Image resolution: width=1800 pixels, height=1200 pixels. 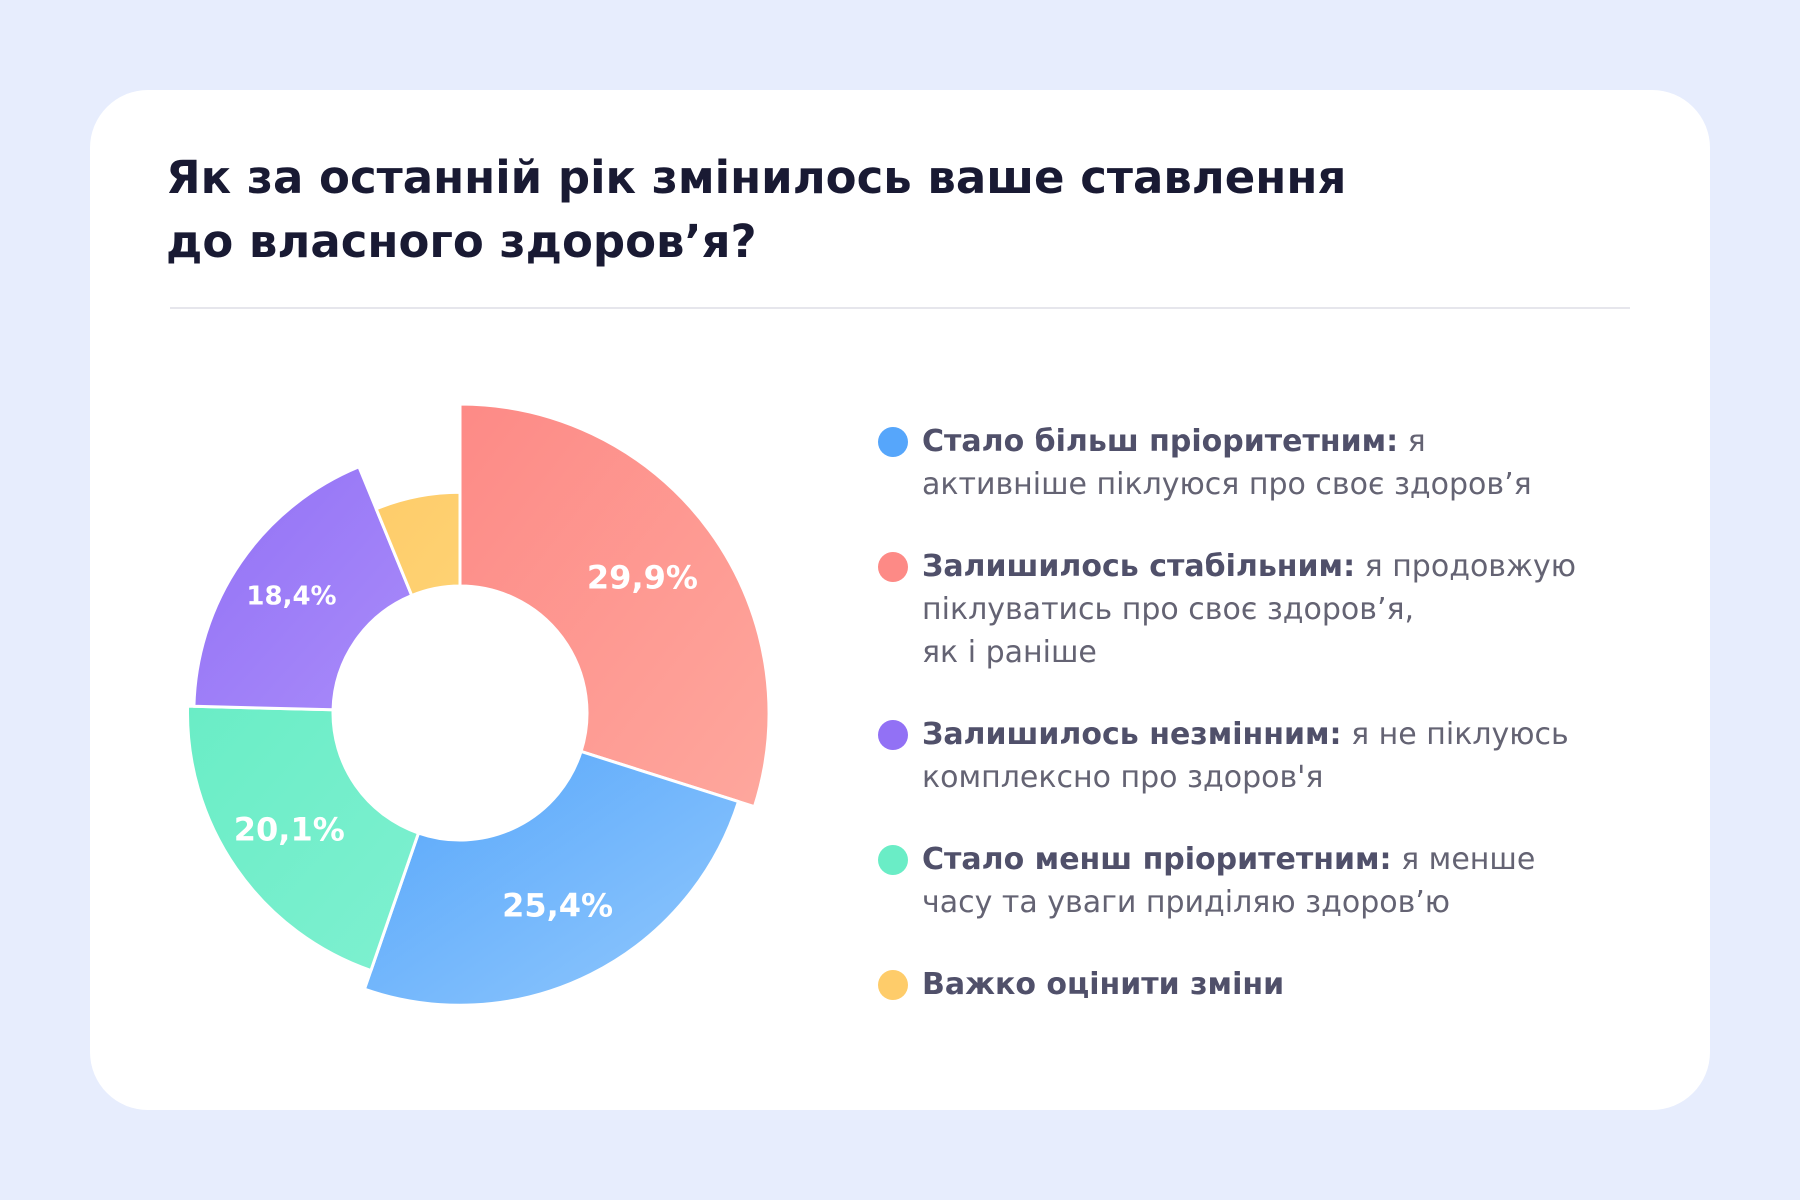 What do you see at coordinates (1139, 566) in the screenshot?
I see `legend-label: Залишилось стабільним:` at bounding box center [1139, 566].